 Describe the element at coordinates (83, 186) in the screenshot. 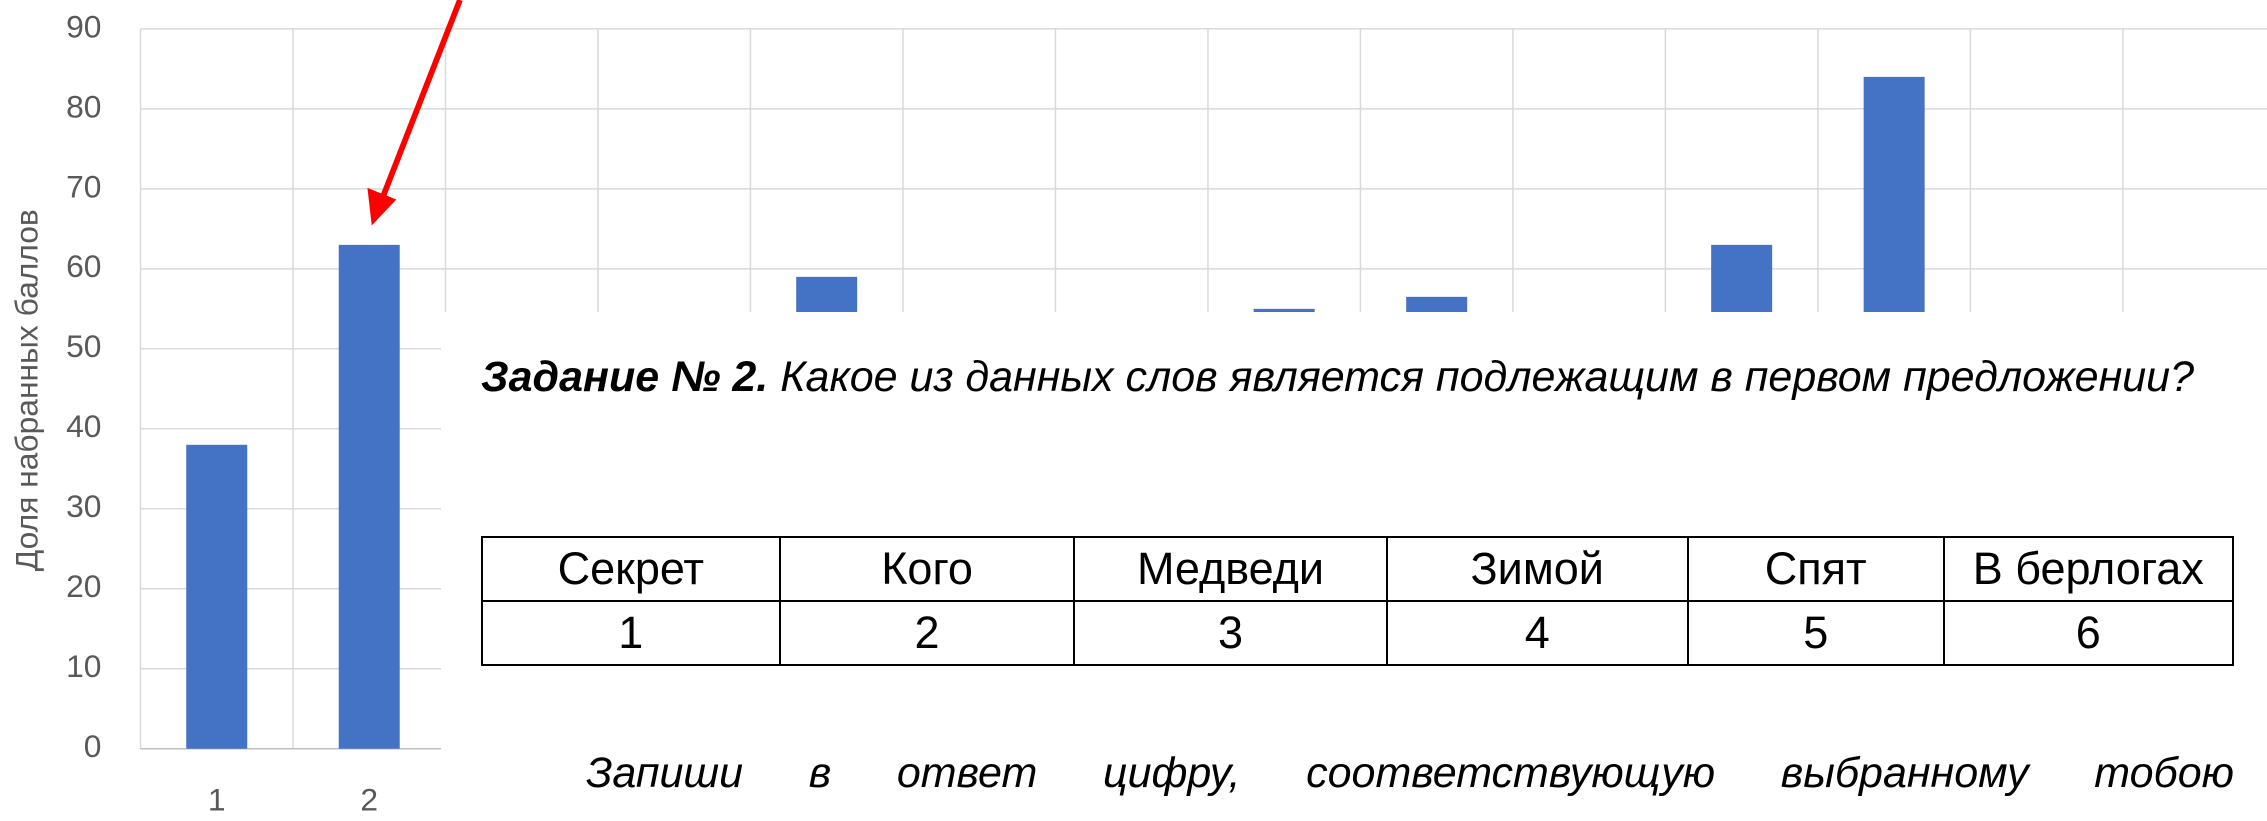

I see `y-tick-label: 70` at that location.